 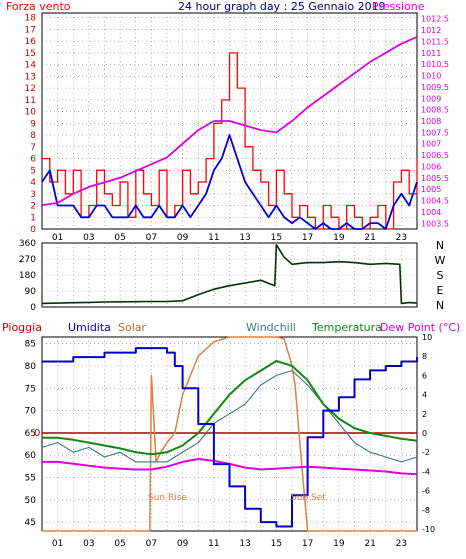 I want to click on pressure-tick-label: 1004.5, so click(x=435, y=201).